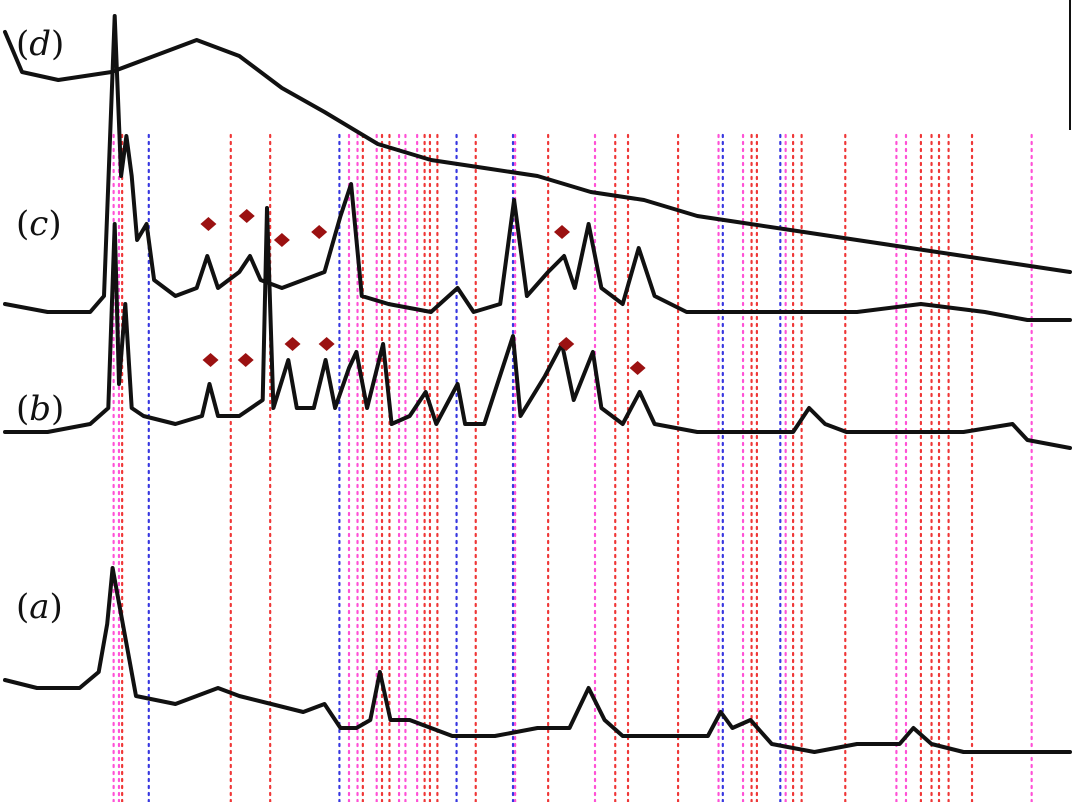  I want to click on panel-label-d: (d), so click(40, 44).